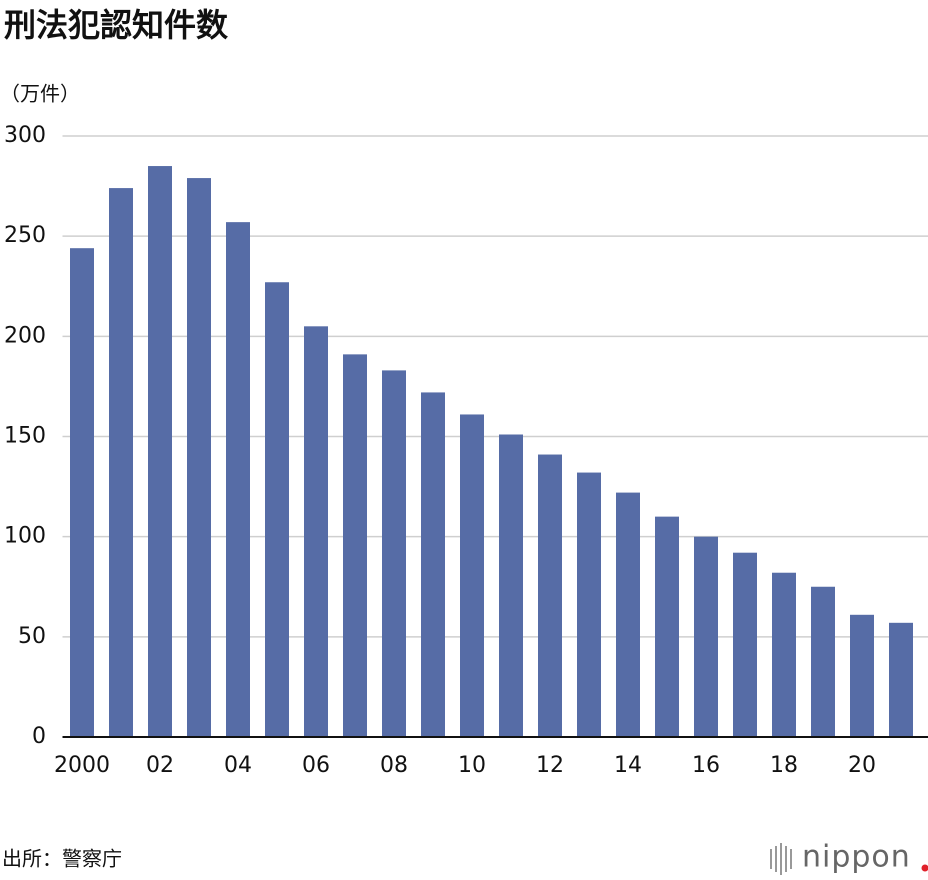  What do you see at coordinates (856, 857) in the screenshot?
I see `logo: nippon` at bounding box center [856, 857].